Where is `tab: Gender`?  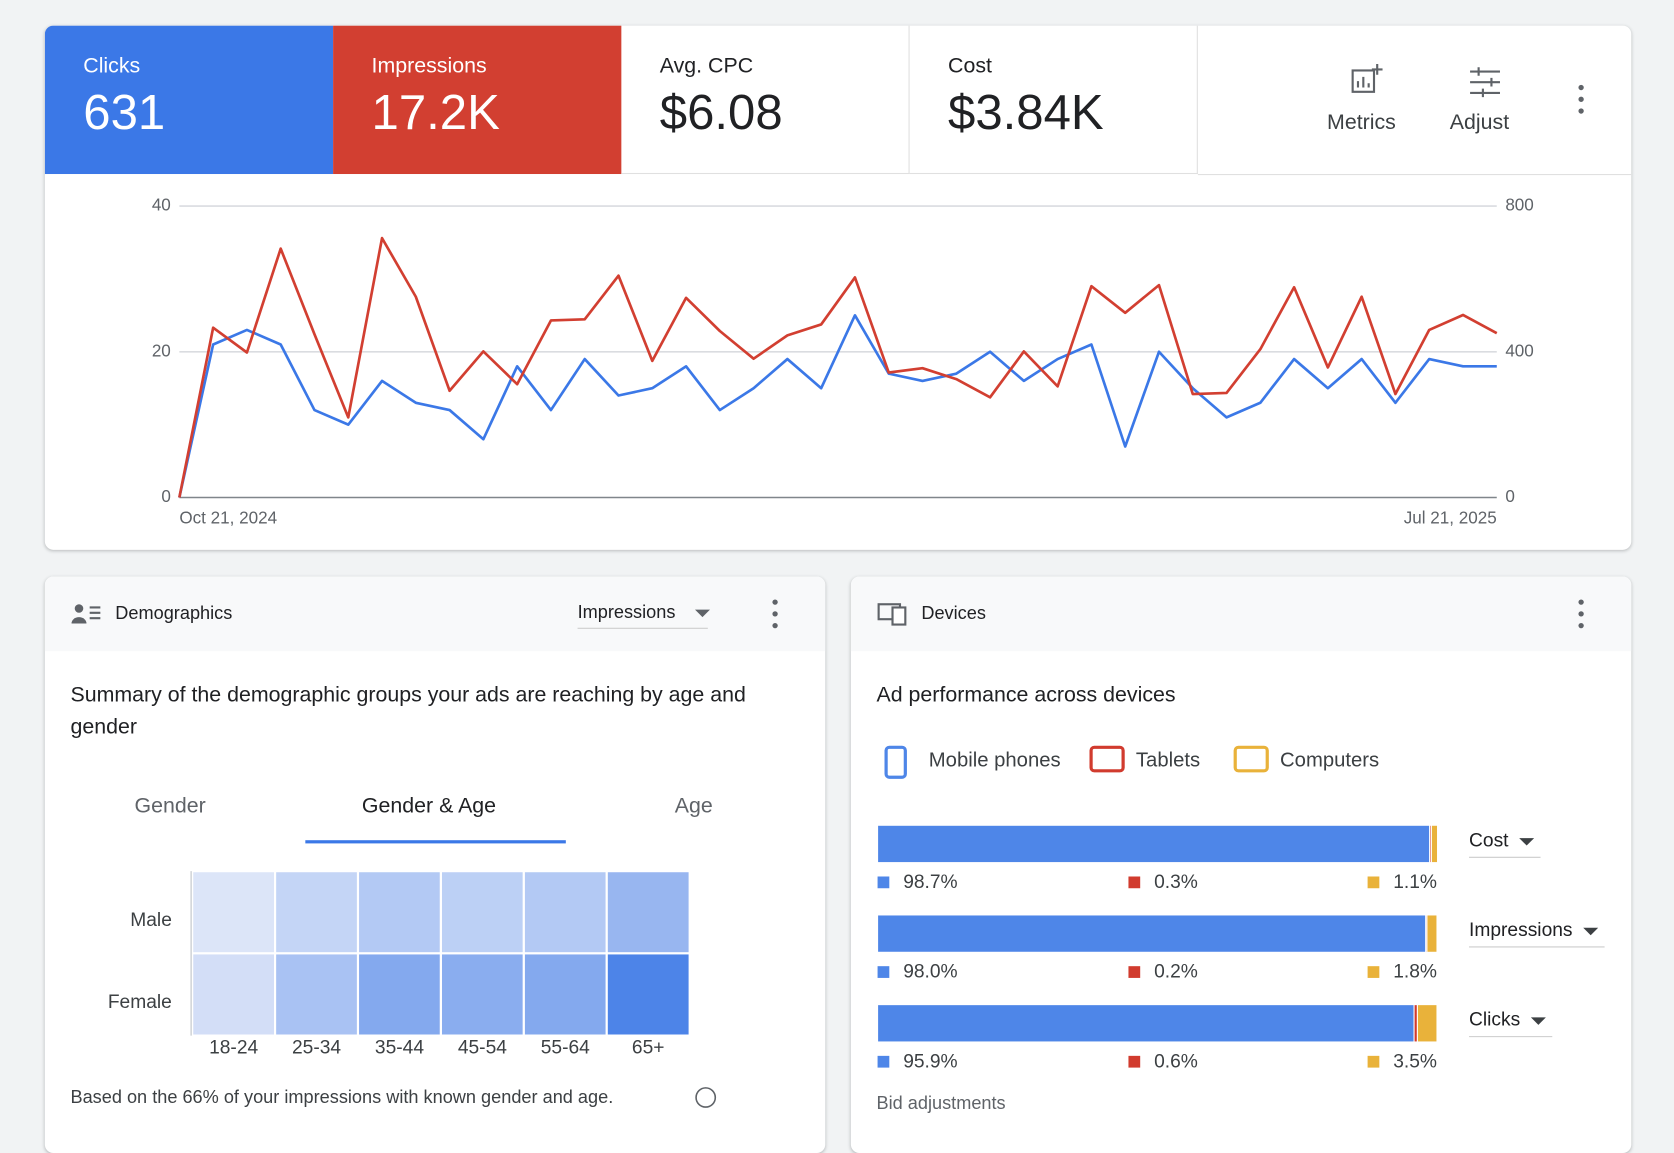 tab: Gender is located at coordinates (170, 806).